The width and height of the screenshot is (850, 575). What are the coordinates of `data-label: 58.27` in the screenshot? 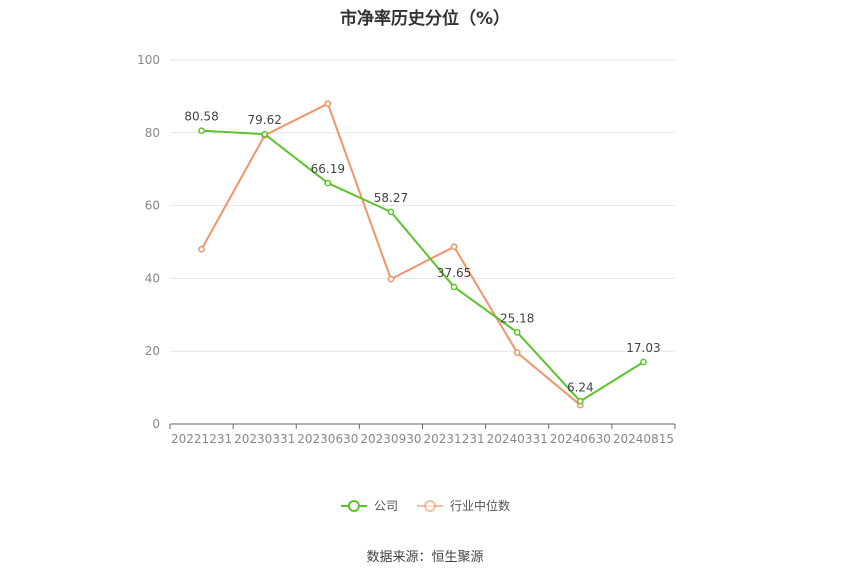 It's located at (391, 198).